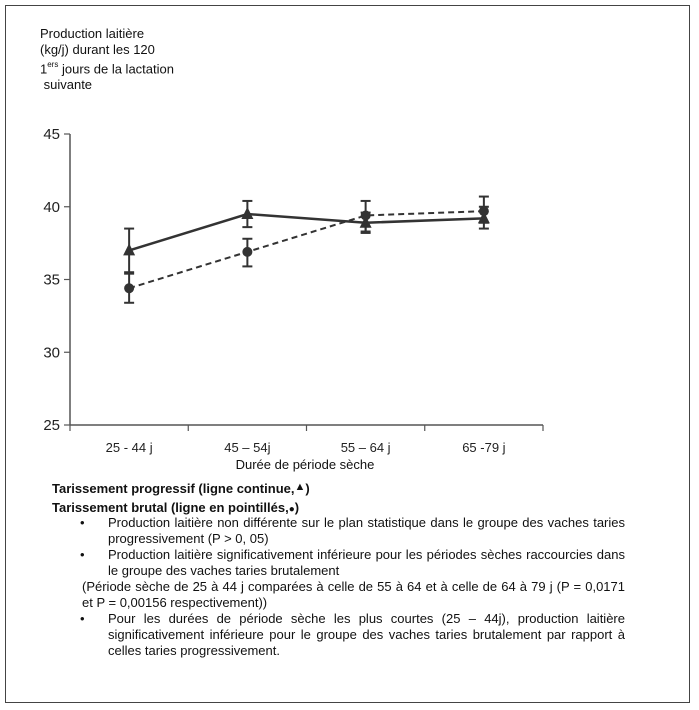 The height and width of the screenshot is (710, 699). What do you see at coordinates (297, 507) in the screenshot?
I see `legend-abrupt-close: )` at bounding box center [297, 507].